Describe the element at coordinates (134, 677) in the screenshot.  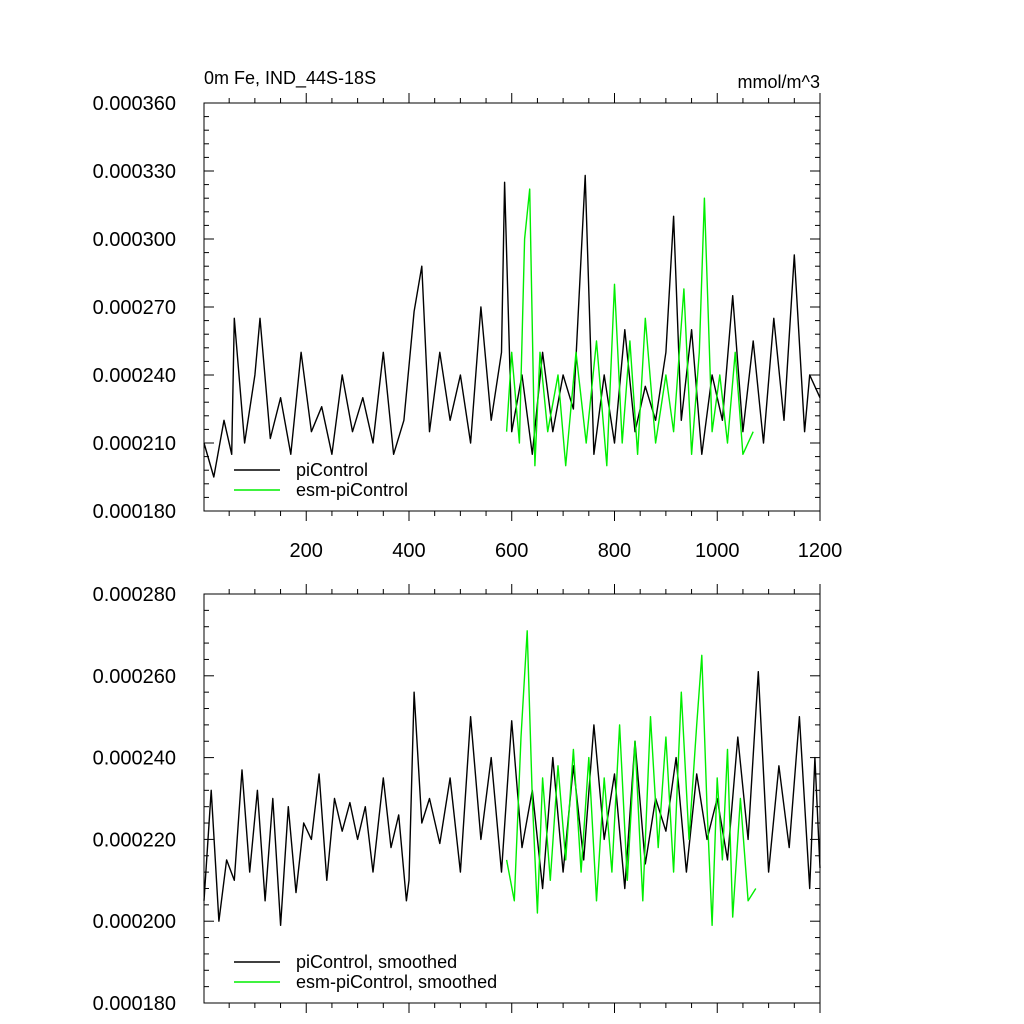
I see `y-tick-label: 0.000260` at that location.